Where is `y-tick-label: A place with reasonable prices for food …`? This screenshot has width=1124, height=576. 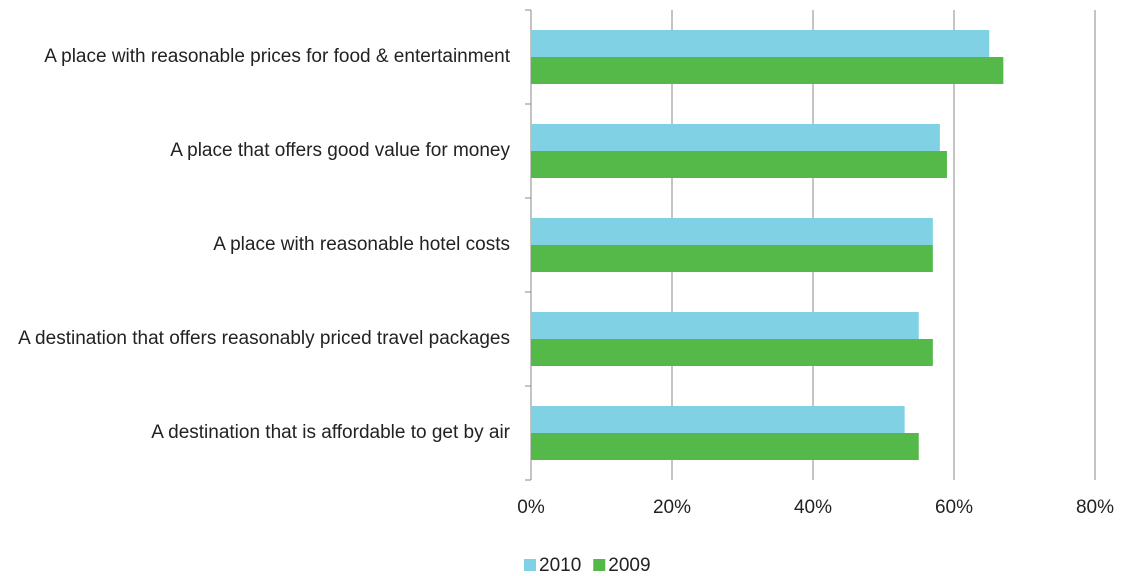 y-tick-label: A place with reasonable prices for food … is located at coordinates (277, 56).